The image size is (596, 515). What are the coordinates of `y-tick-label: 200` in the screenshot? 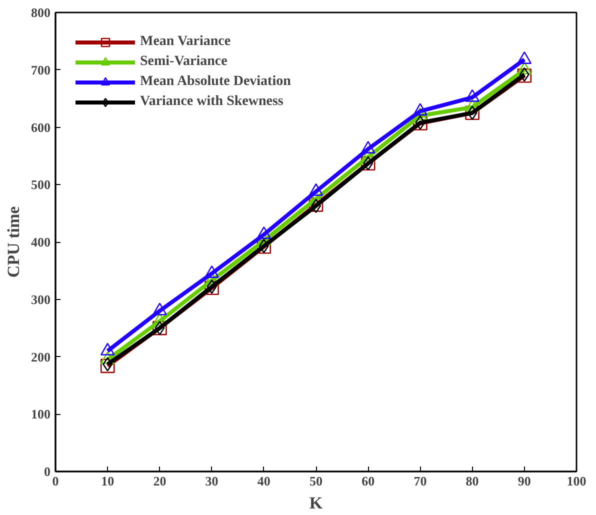 It's located at (40, 356).